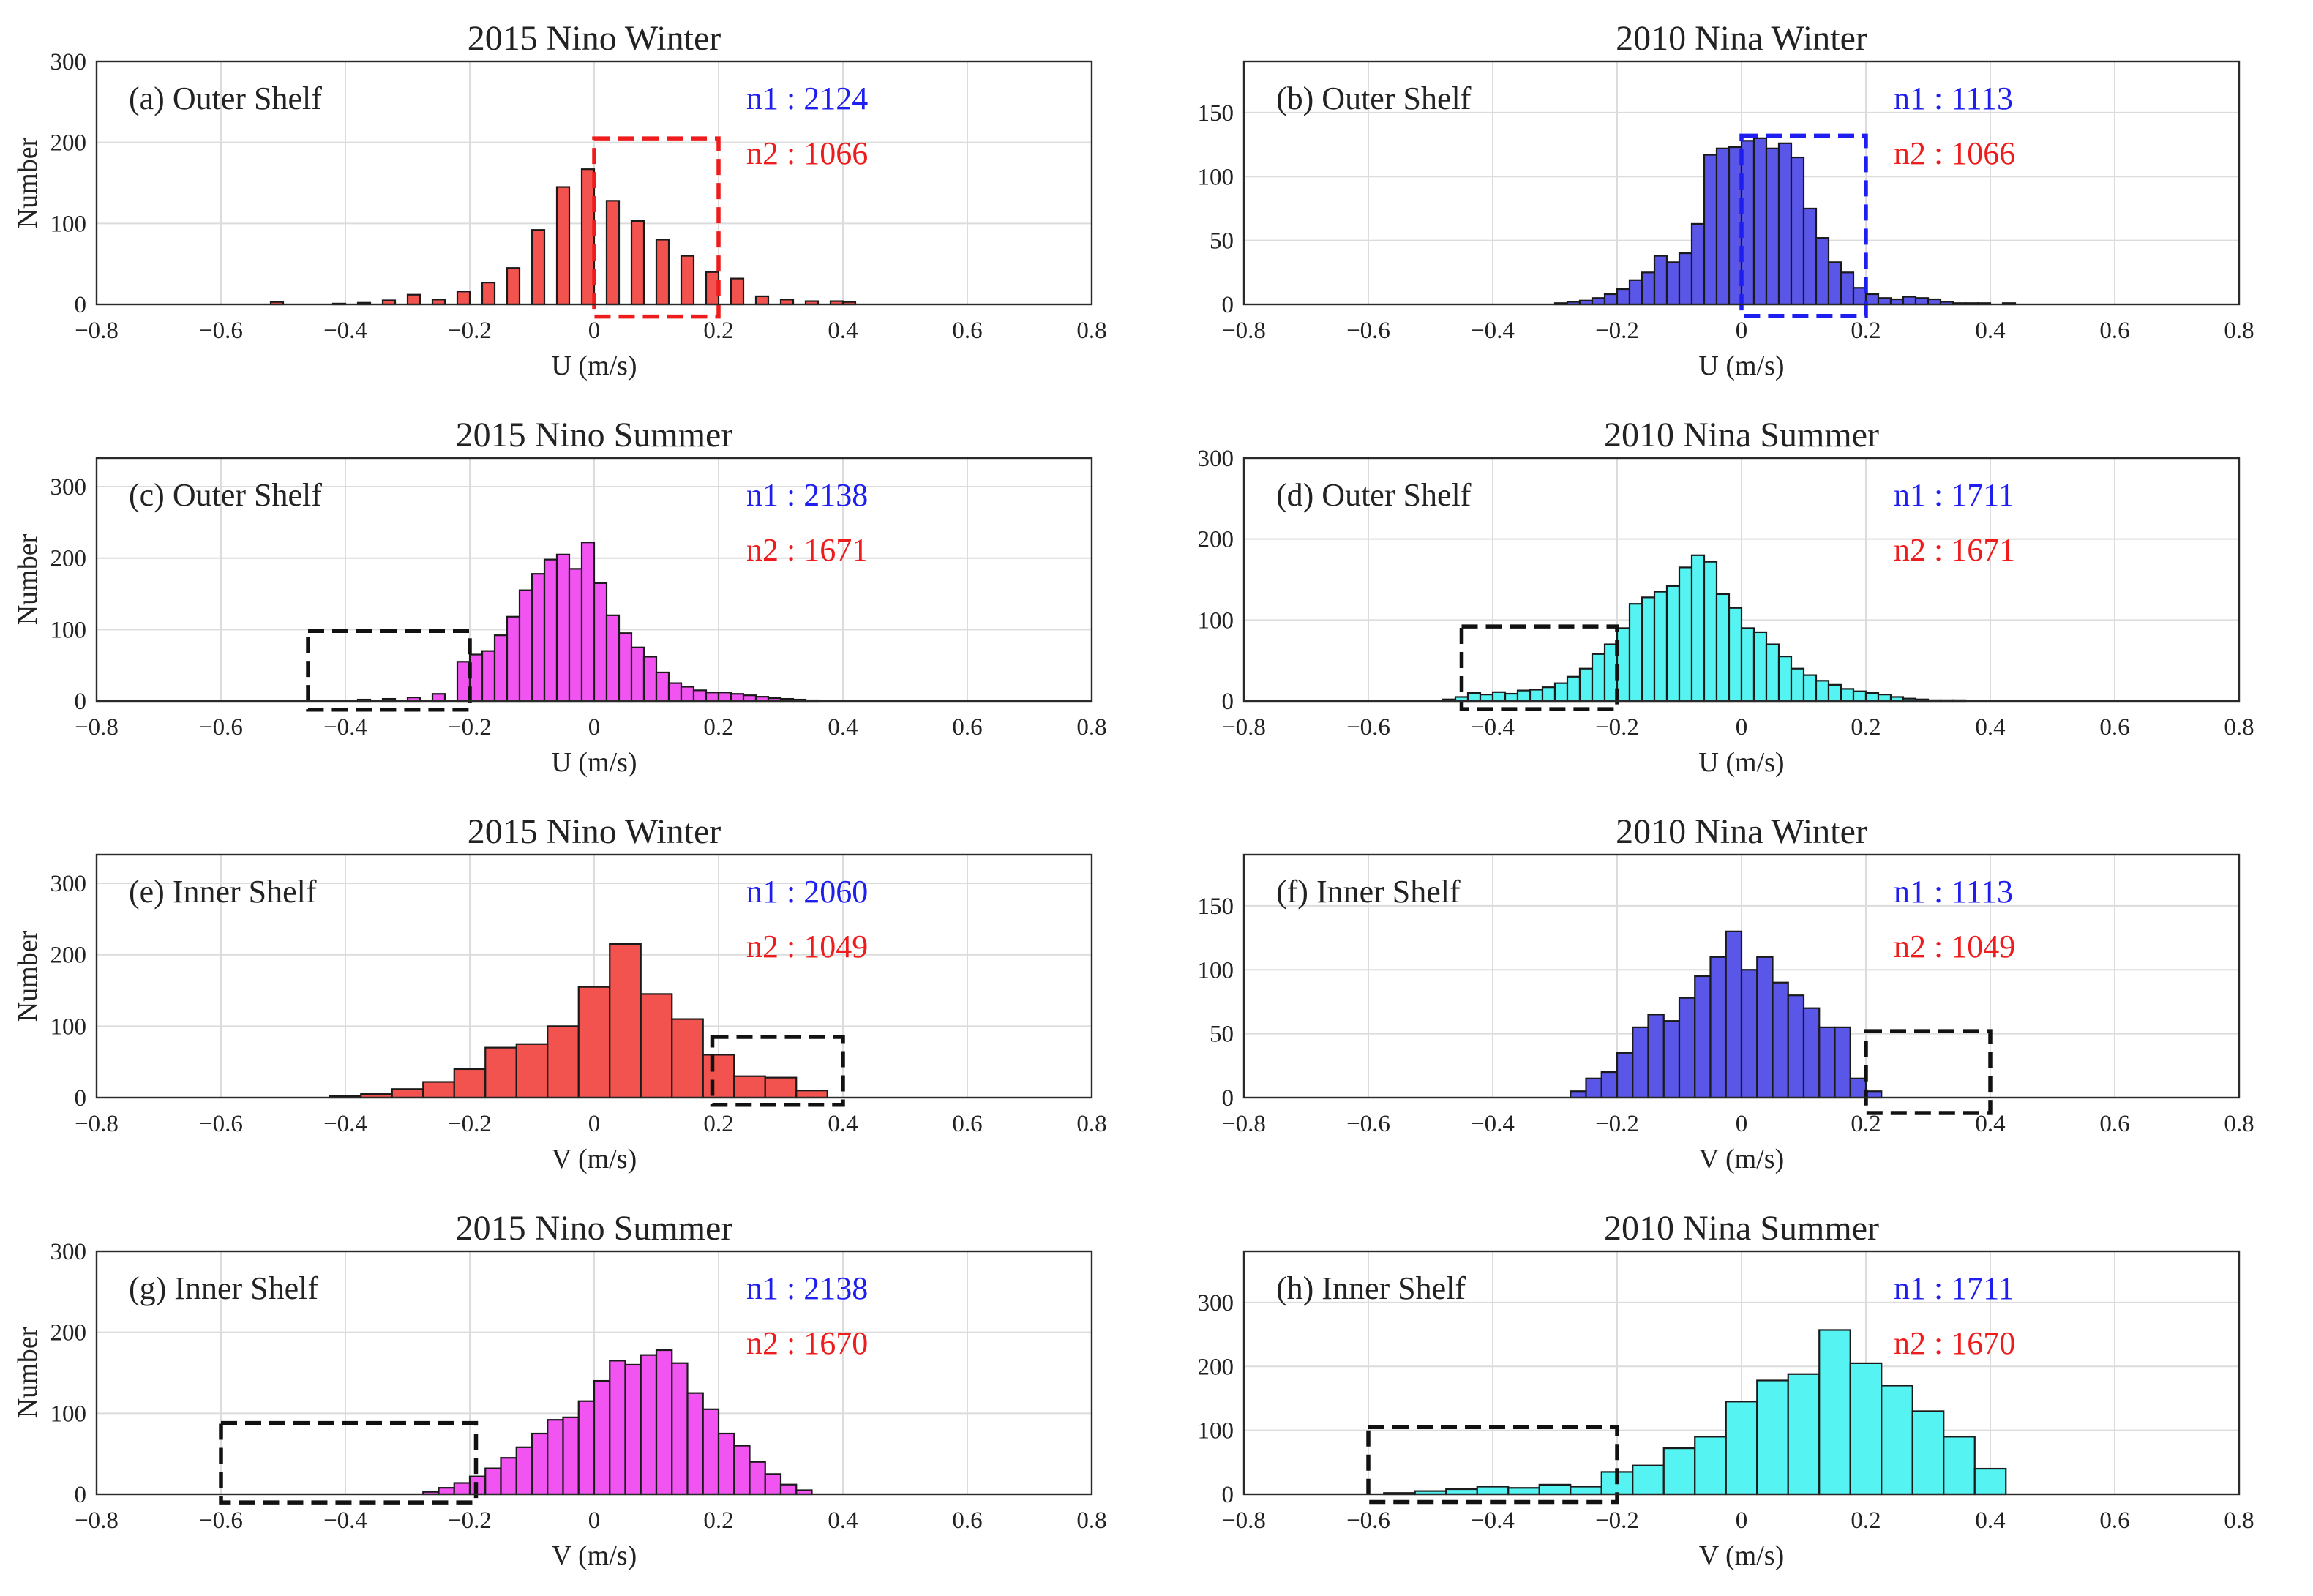 The image size is (2313, 1596). Describe the element at coordinates (594, 1228) in the screenshot. I see `panel-title: 2015 Nino Summer` at that location.